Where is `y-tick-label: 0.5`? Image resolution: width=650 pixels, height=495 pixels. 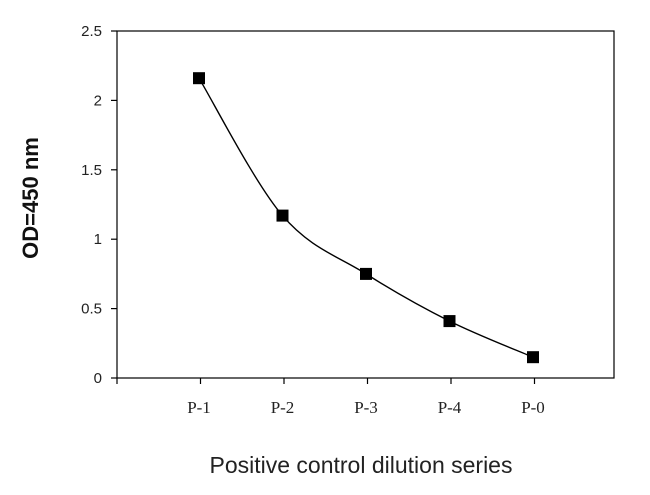 y-tick-label: 0.5 is located at coordinates (91, 309).